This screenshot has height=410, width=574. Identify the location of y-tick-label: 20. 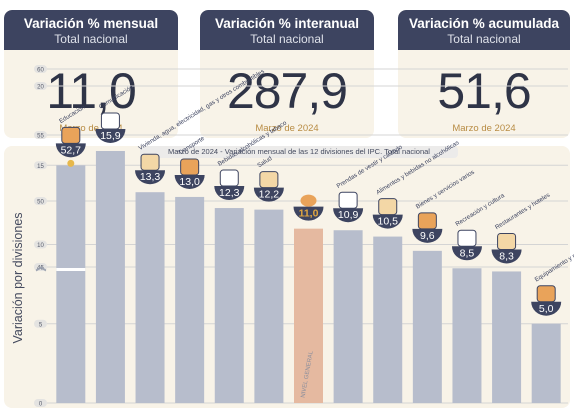
(40, 88).